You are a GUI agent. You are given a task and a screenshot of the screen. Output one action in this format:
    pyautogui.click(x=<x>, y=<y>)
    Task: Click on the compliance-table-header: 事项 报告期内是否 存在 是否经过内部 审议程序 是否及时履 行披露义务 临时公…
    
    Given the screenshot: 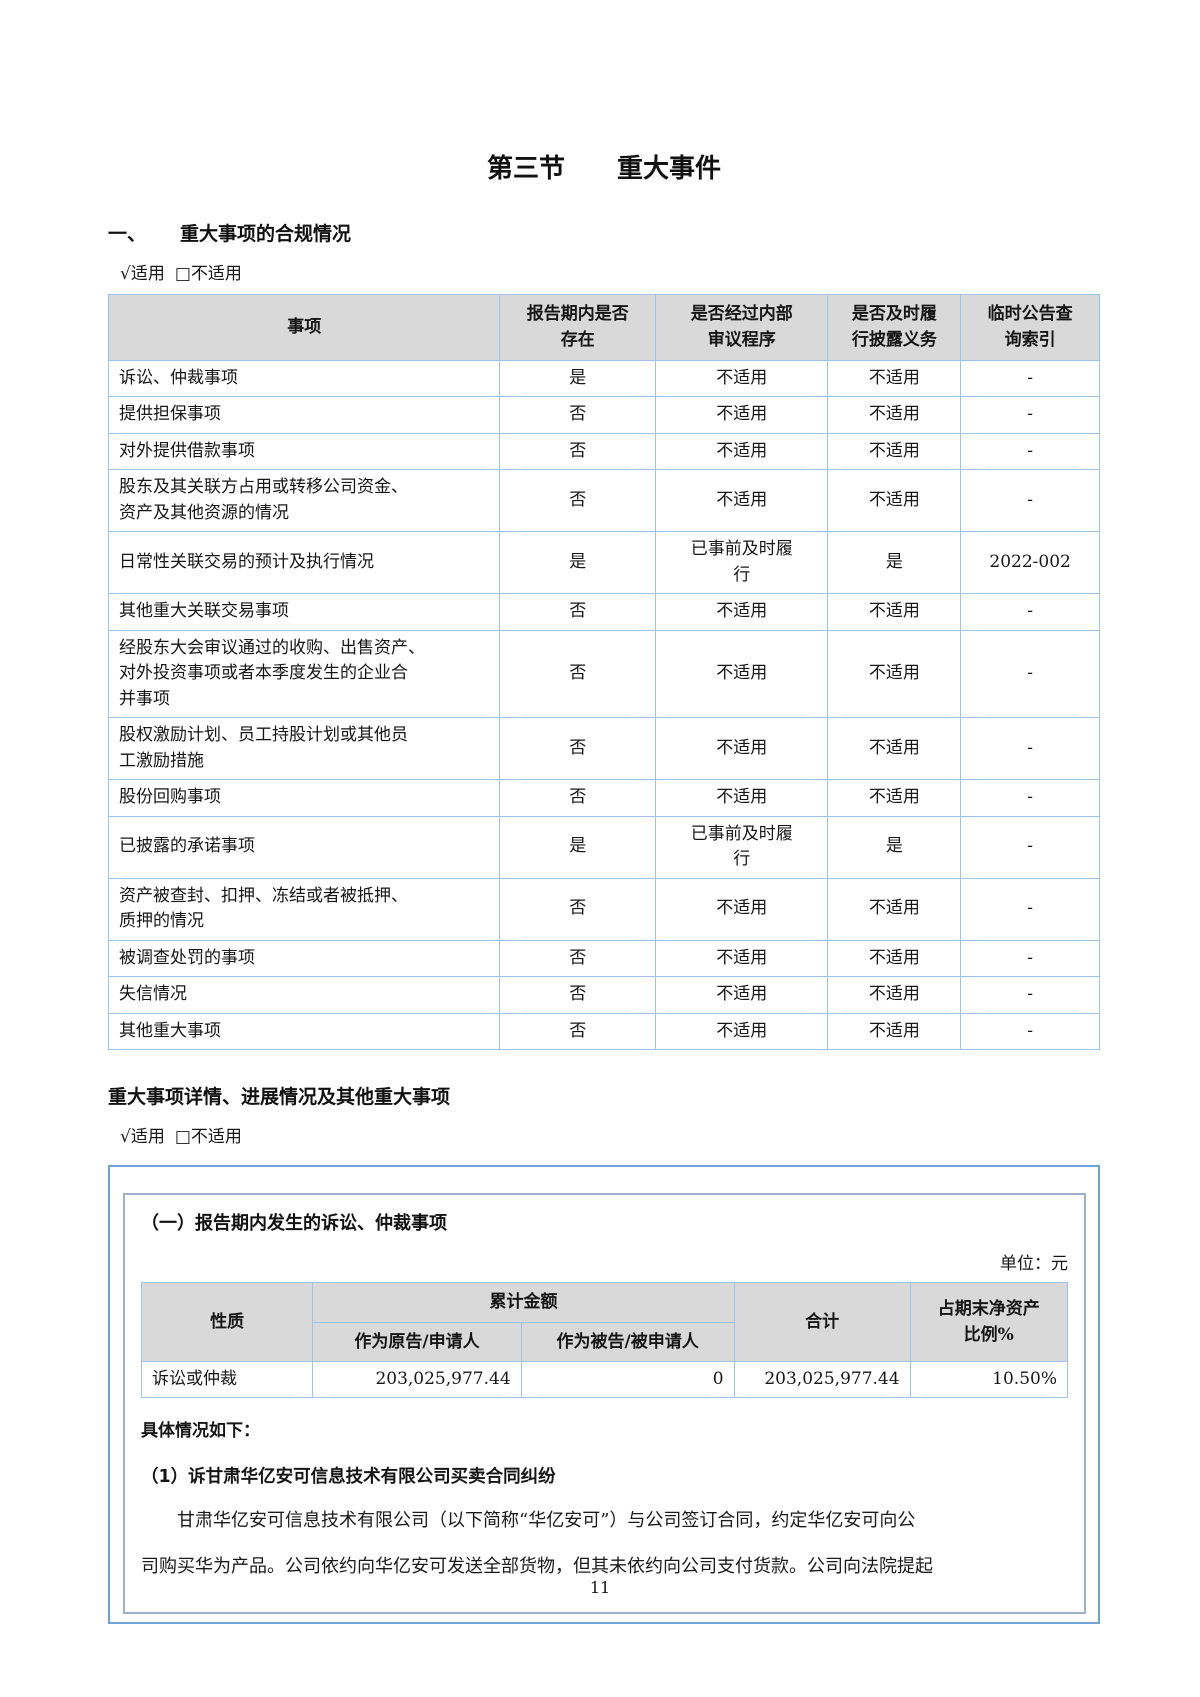 What is the action you would take?
    pyautogui.click(x=603, y=327)
    